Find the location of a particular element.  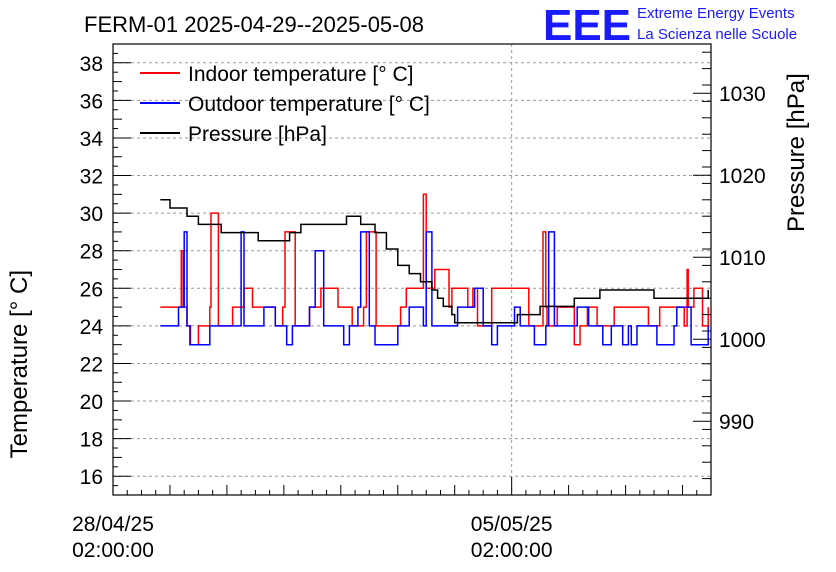

y-tick-label: 32 is located at coordinates (91, 177).